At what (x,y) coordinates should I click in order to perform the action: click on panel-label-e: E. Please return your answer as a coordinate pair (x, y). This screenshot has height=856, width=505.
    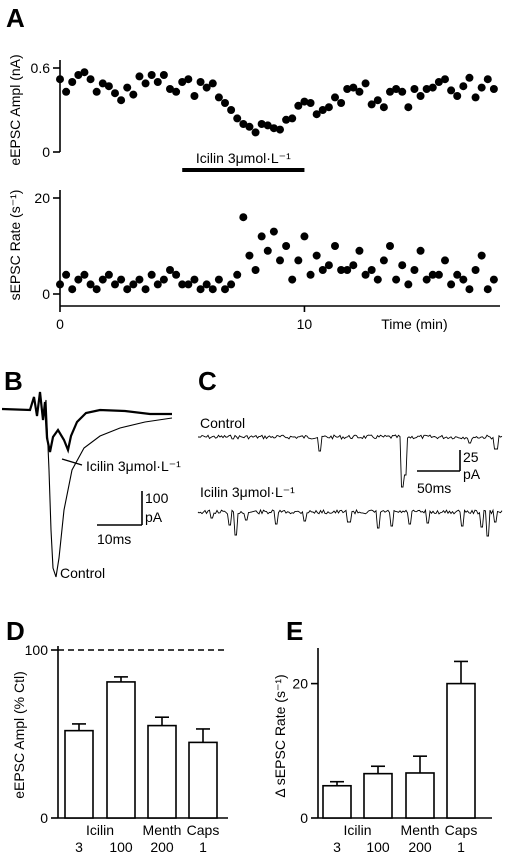
    Looking at the image, I should click on (294, 631).